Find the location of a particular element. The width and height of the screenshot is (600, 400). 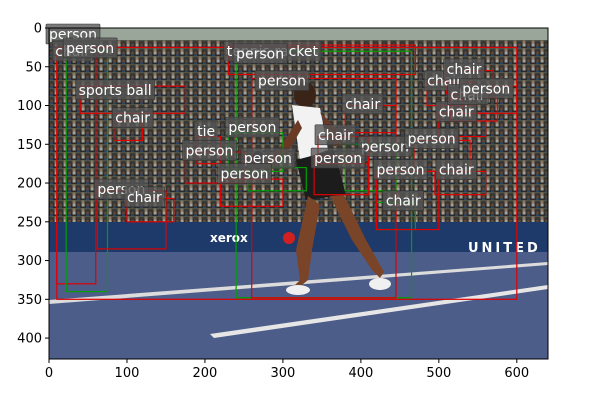

y-tick-label: 250 is located at coordinates (29, 222).